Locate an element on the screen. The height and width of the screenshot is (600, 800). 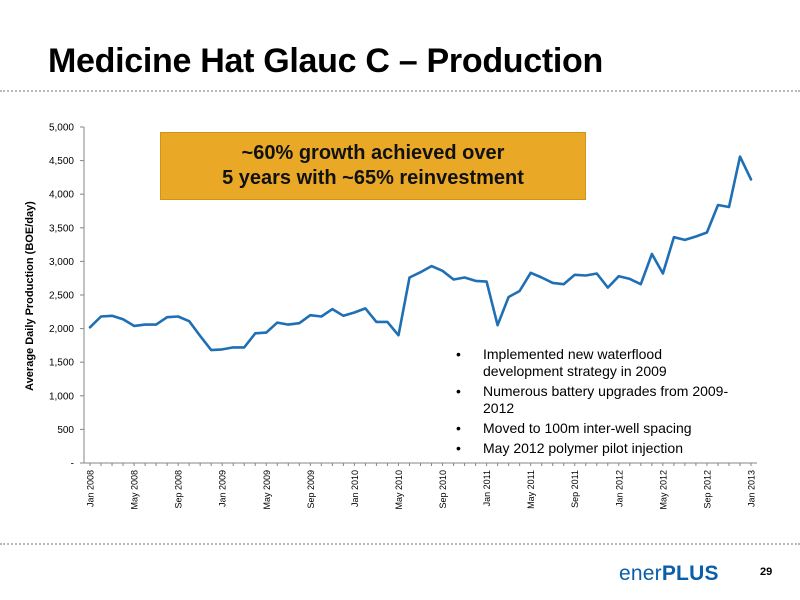
y-tick-label: 1,500 is located at coordinates (61, 363).